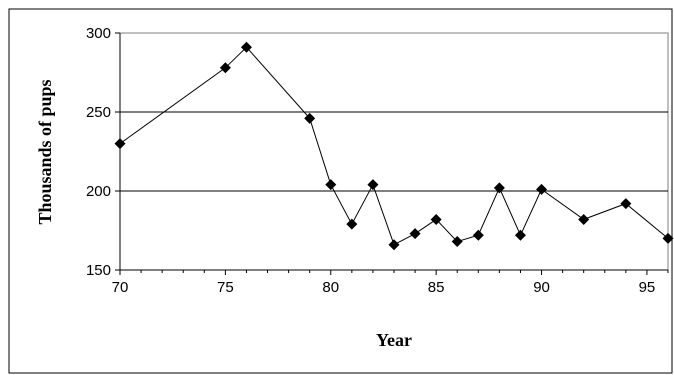 Image resolution: width=674 pixels, height=375 pixels. I want to click on x-axis-ticks: 70 75 80 85 90 95, so click(390, 283).